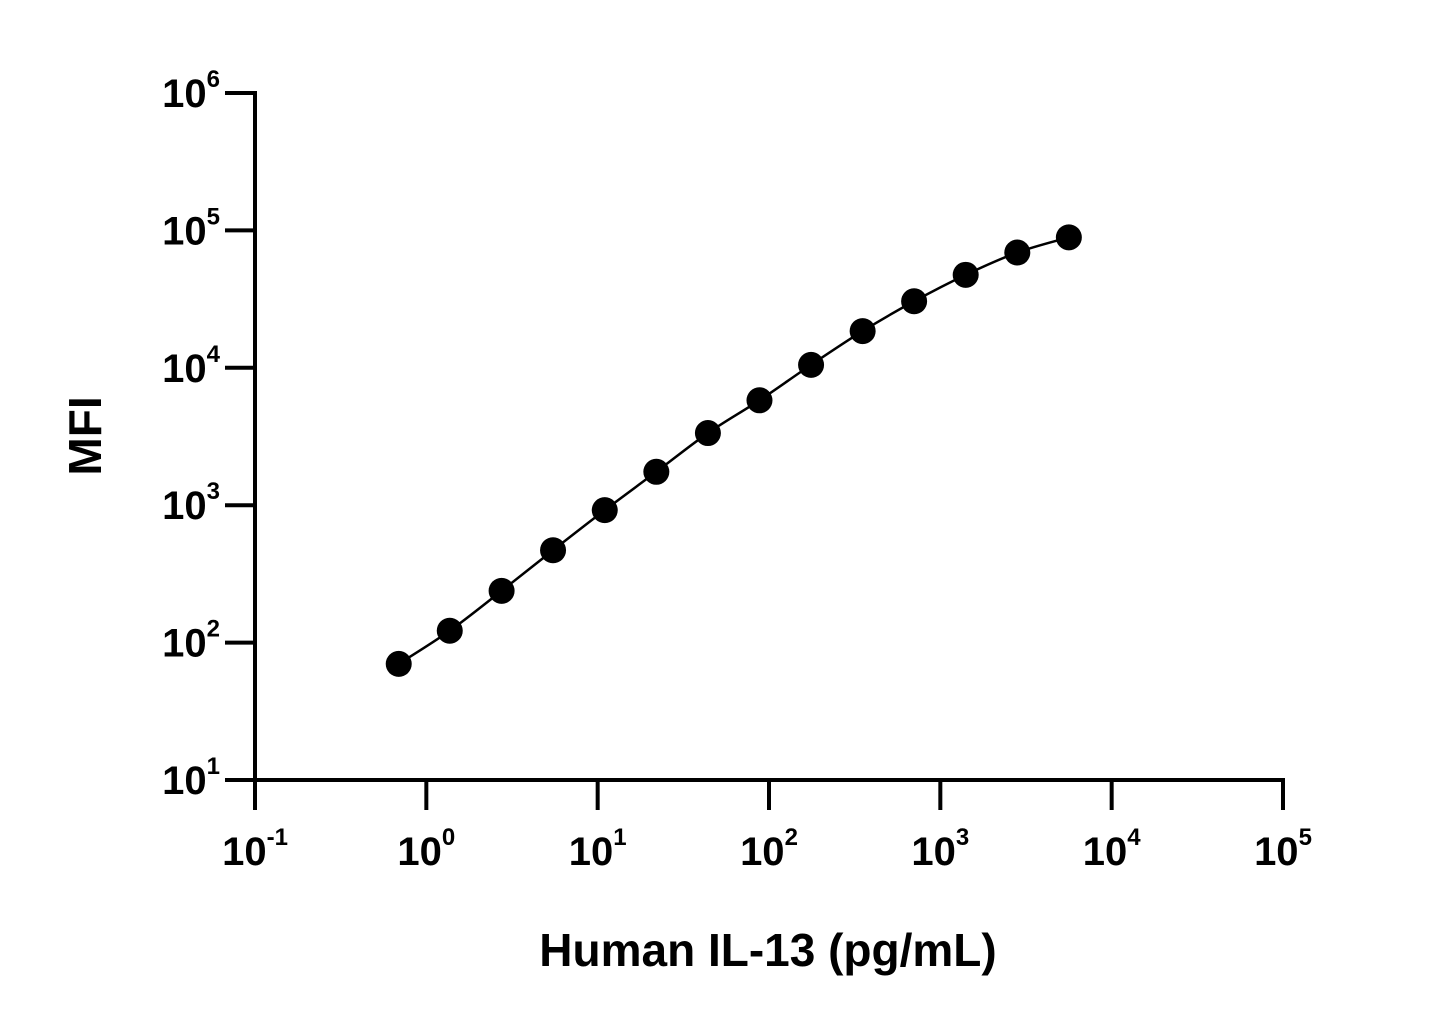  What do you see at coordinates (1134, 837) in the screenshot?
I see `x-tick-exponent: 4` at bounding box center [1134, 837].